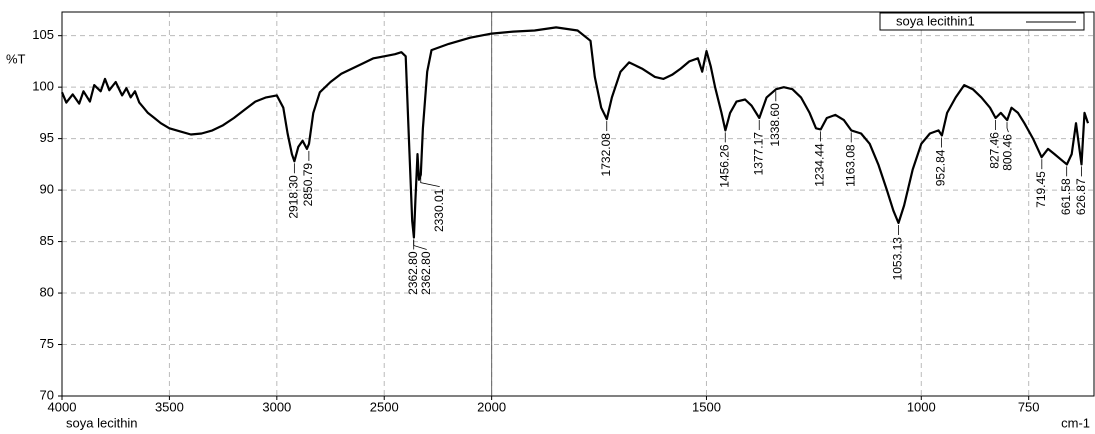 This screenshot has height=434, width=1095. I want to click on x-tick-label: 2000, so click(491, 406).